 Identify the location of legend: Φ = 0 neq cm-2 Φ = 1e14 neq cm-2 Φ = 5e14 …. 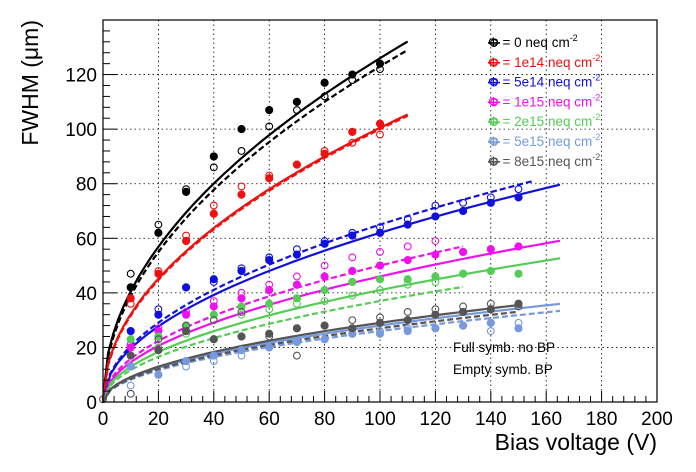
(544, 101).